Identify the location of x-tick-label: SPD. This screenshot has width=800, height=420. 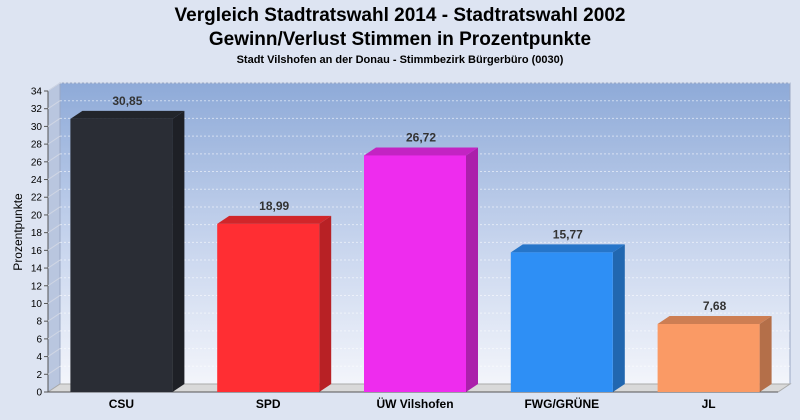
(268, 404).